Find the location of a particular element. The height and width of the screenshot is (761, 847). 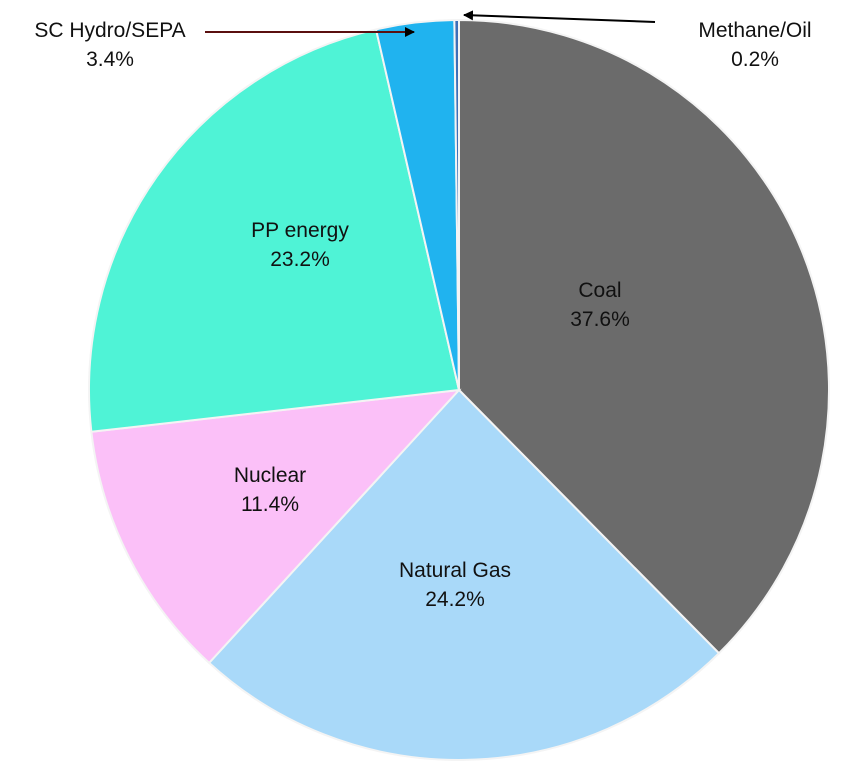

category-label: Natural Gas is located at coordinates (455, 570).